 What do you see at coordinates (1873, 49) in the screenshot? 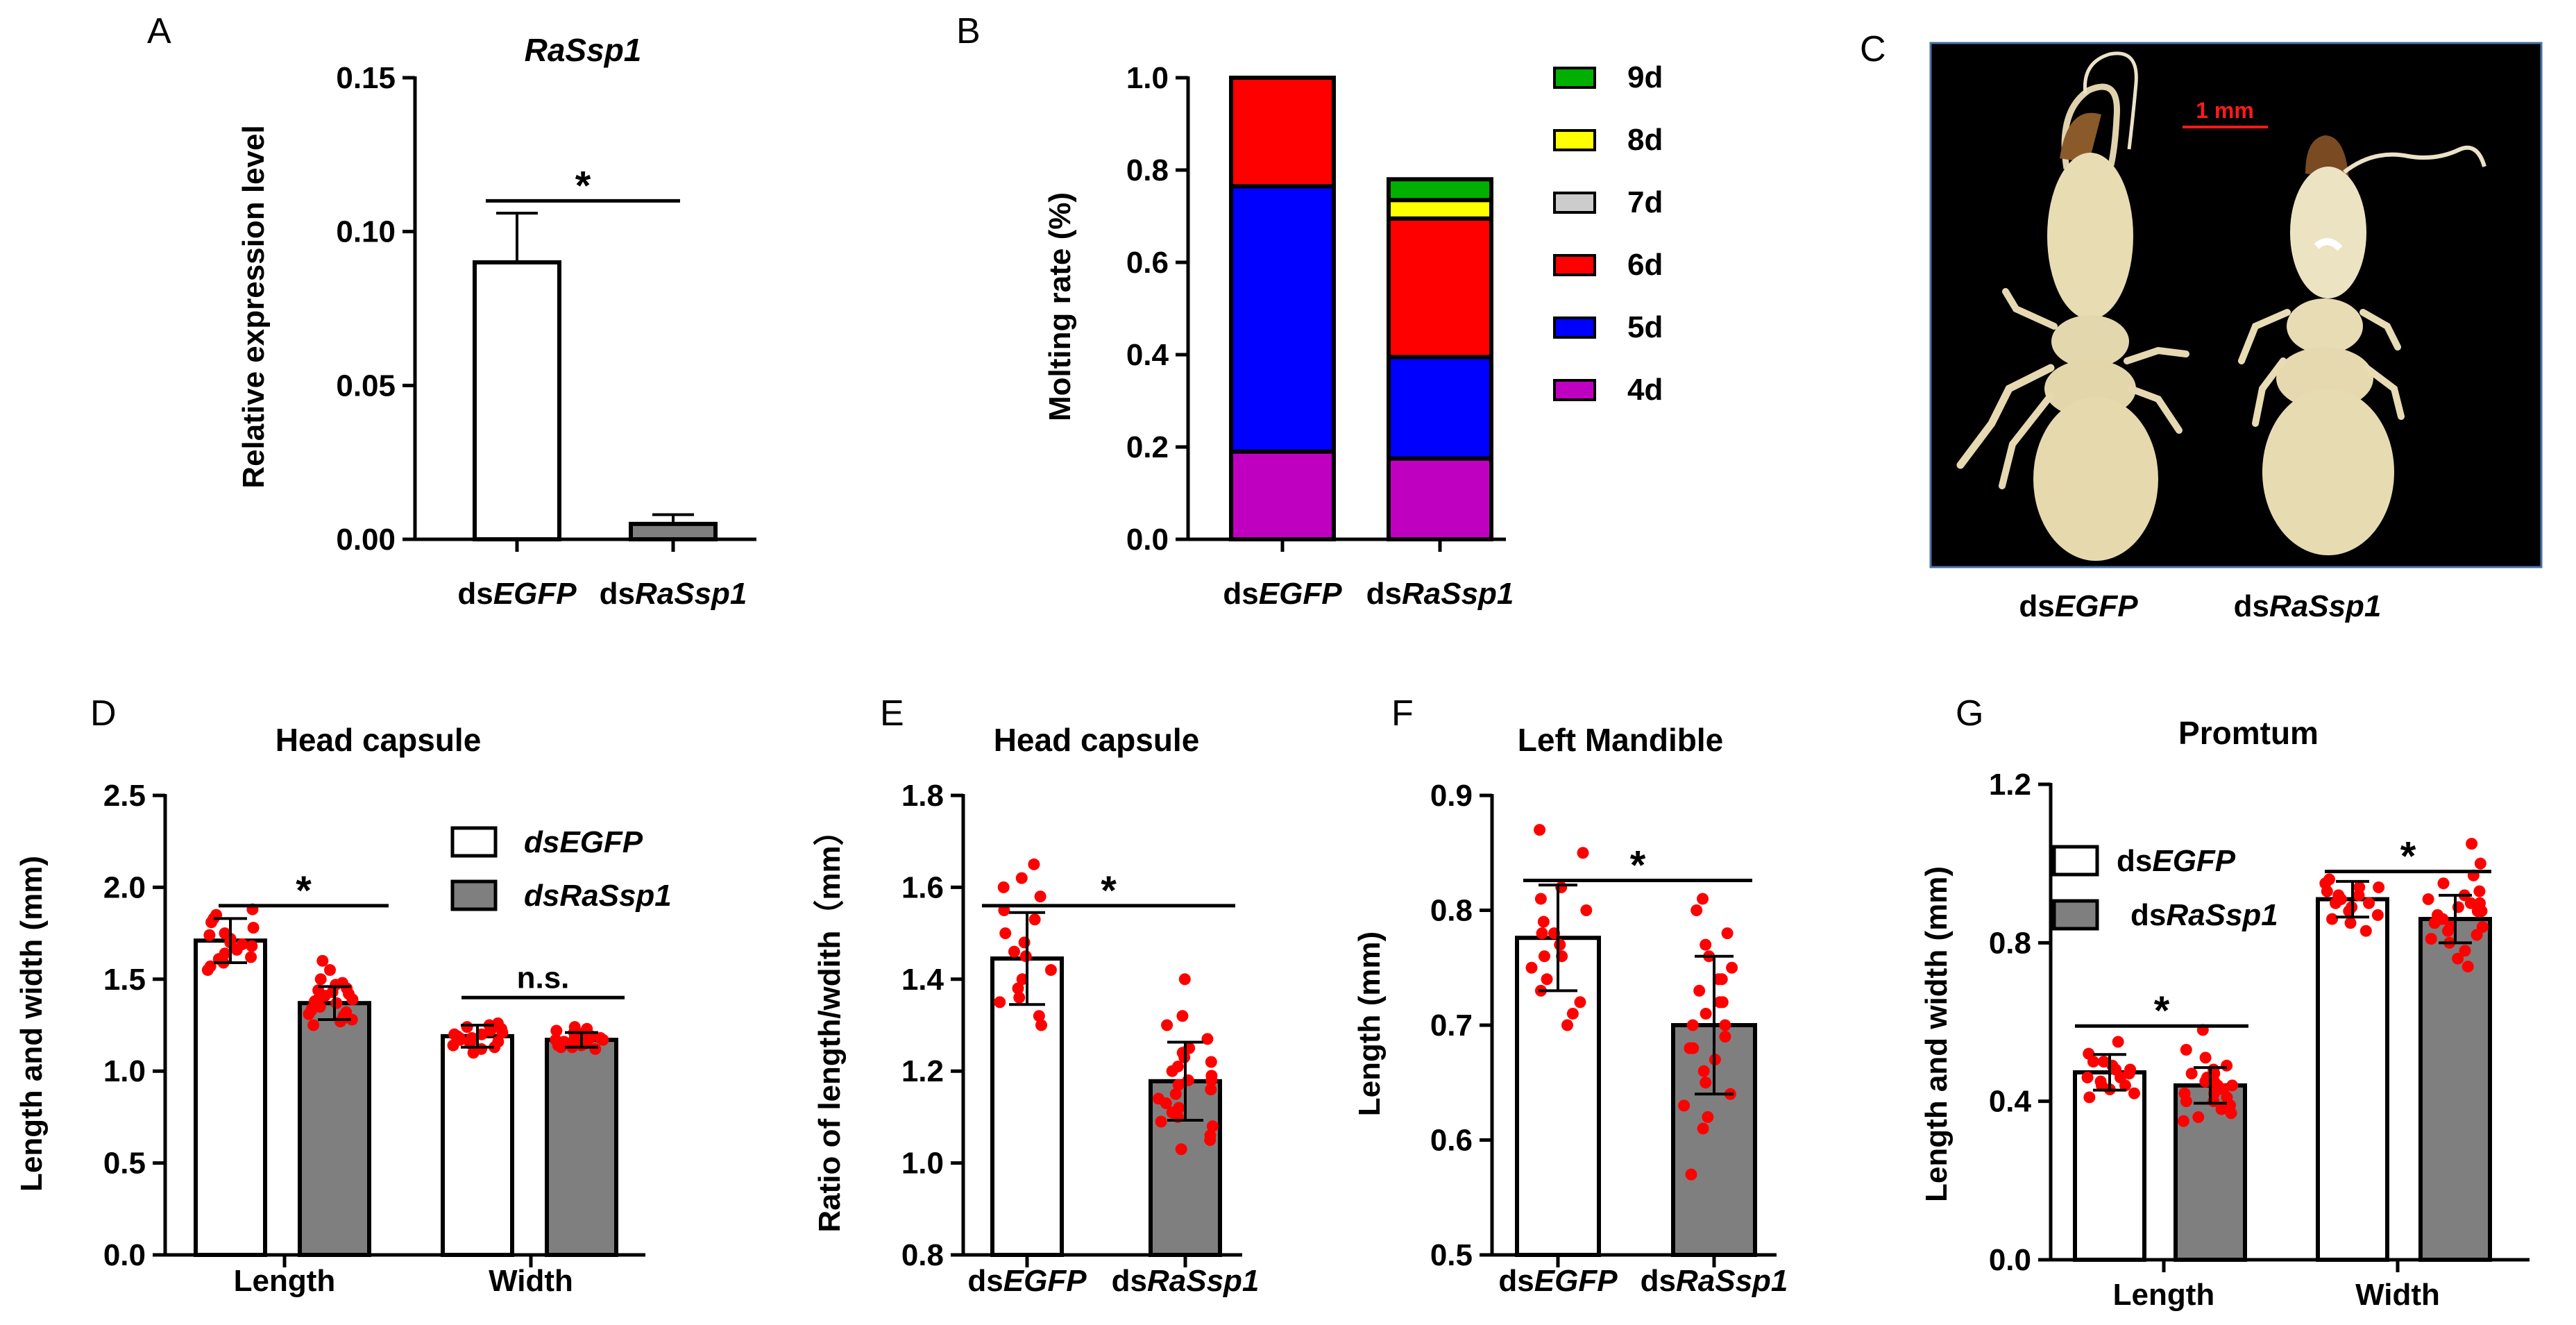
I see `panel-letter-c: C` at bounding box center [1873, 49].